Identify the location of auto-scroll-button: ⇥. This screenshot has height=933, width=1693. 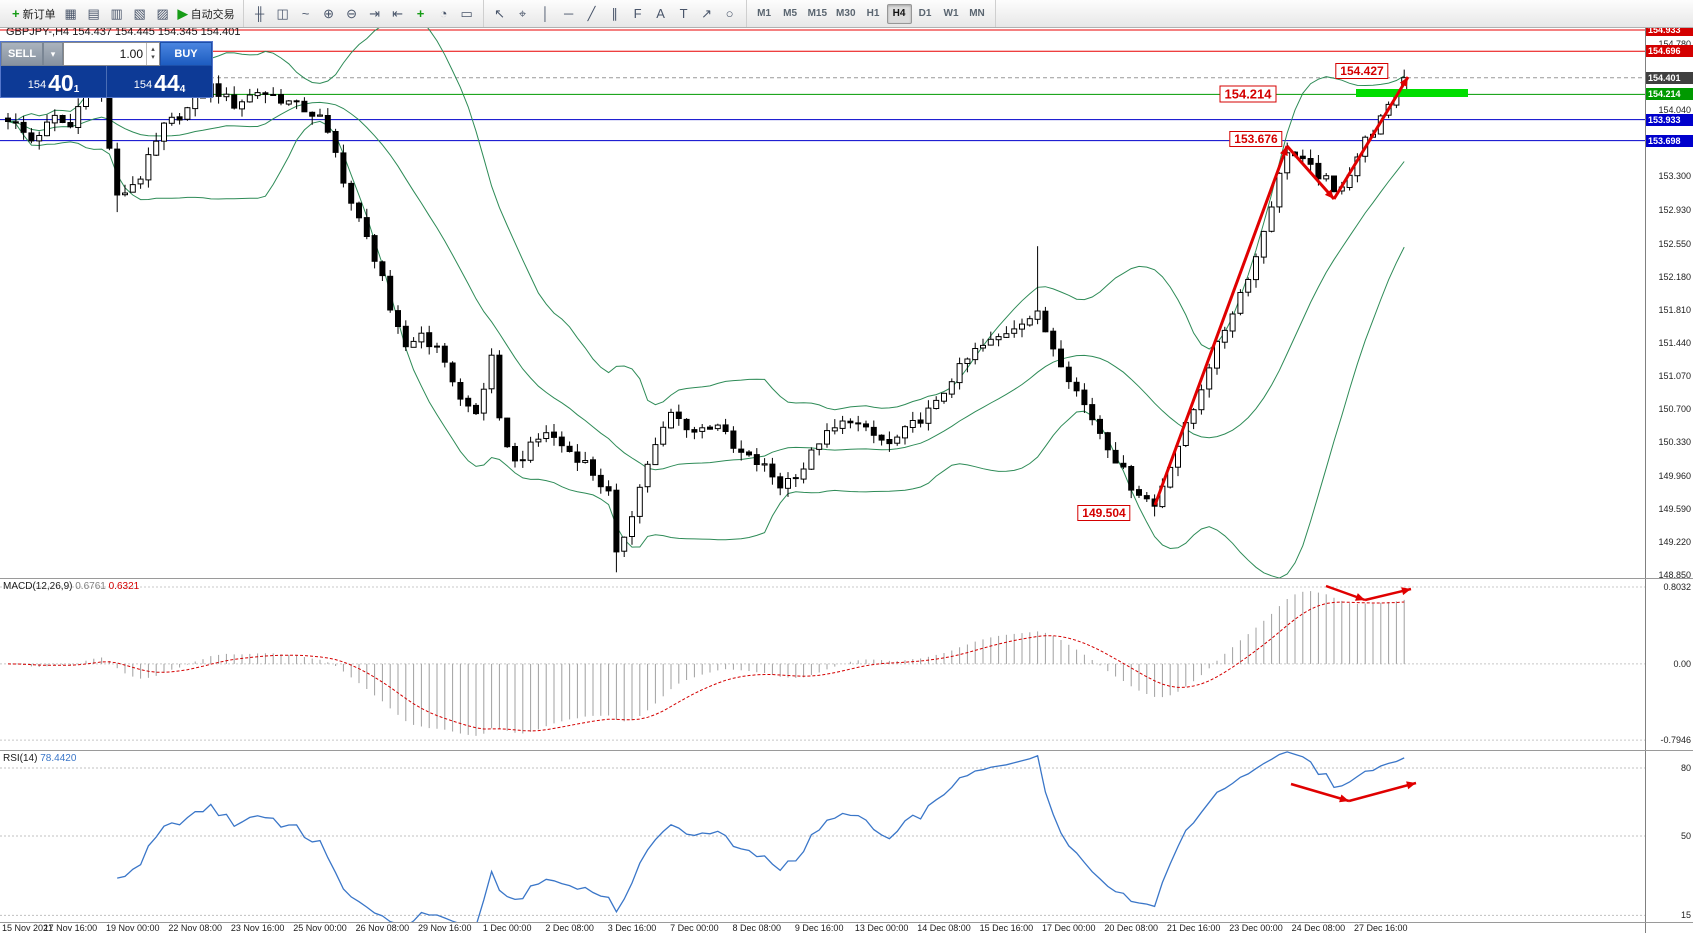
(375, 14).